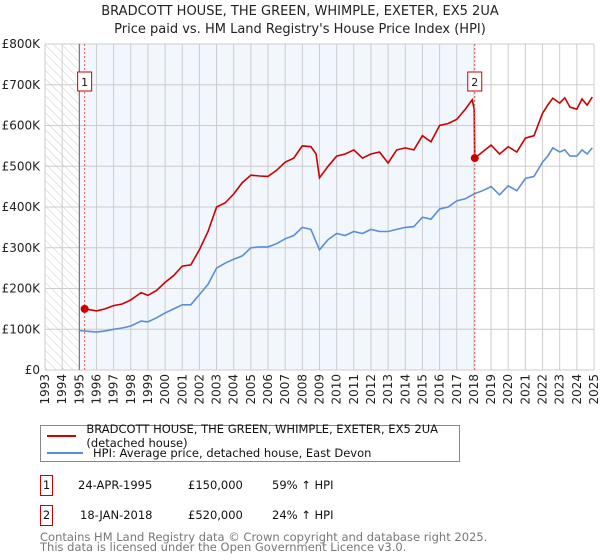  Describe the element at coordinates (22, 289) in the screenshot. I see `y-tick-label: £200K` at that location.